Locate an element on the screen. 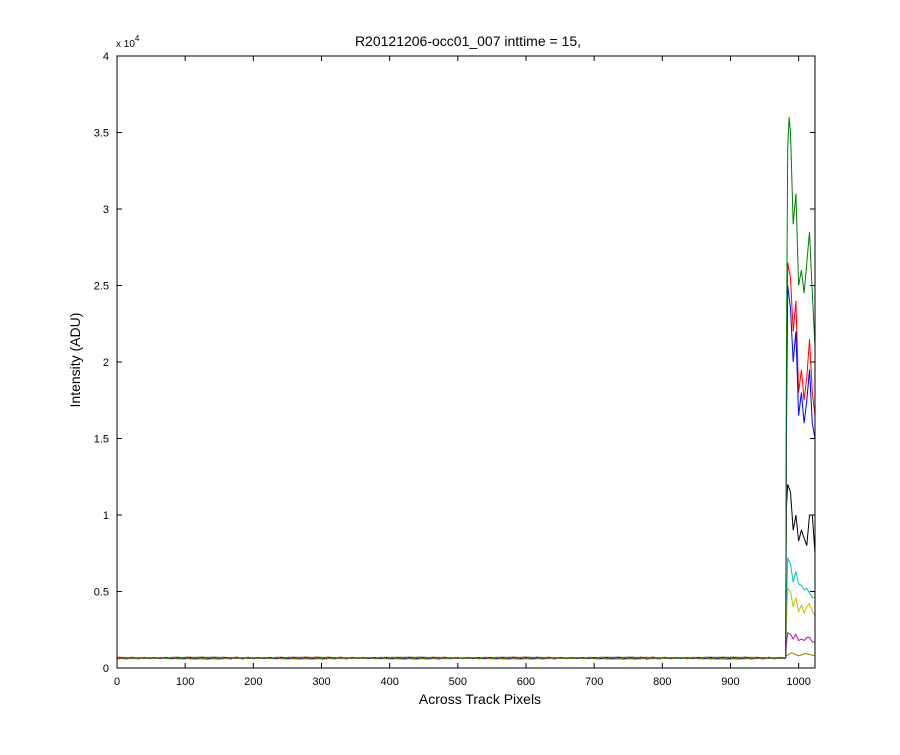 The image size is (900, 755). x-tick-label: 700 is located at coordinates (594, 682).